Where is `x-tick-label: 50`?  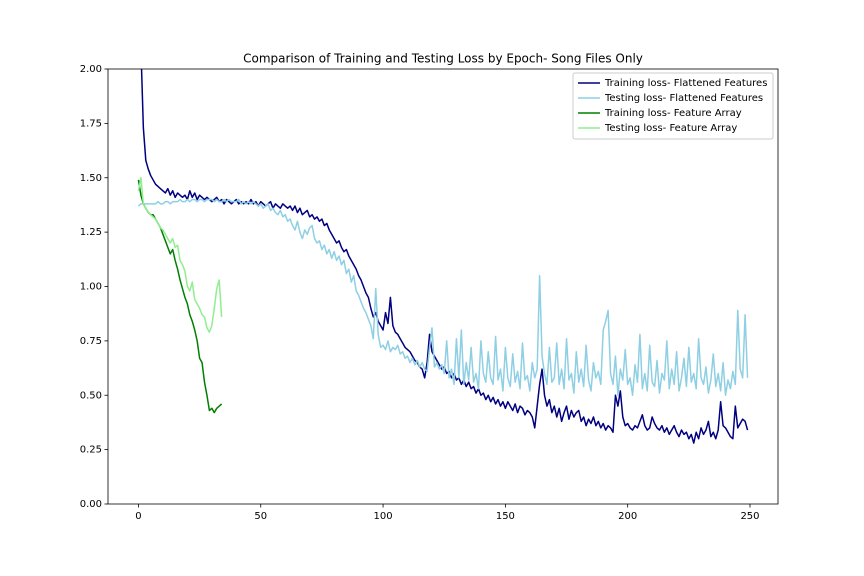
x-tick-label: 50 is located at coordinates (260, 516).